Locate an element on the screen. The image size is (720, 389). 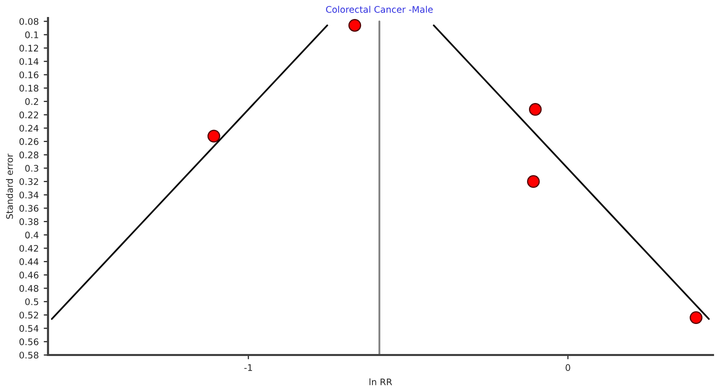
y-tick-label: 0.2 is located at coordinates (31, 101).